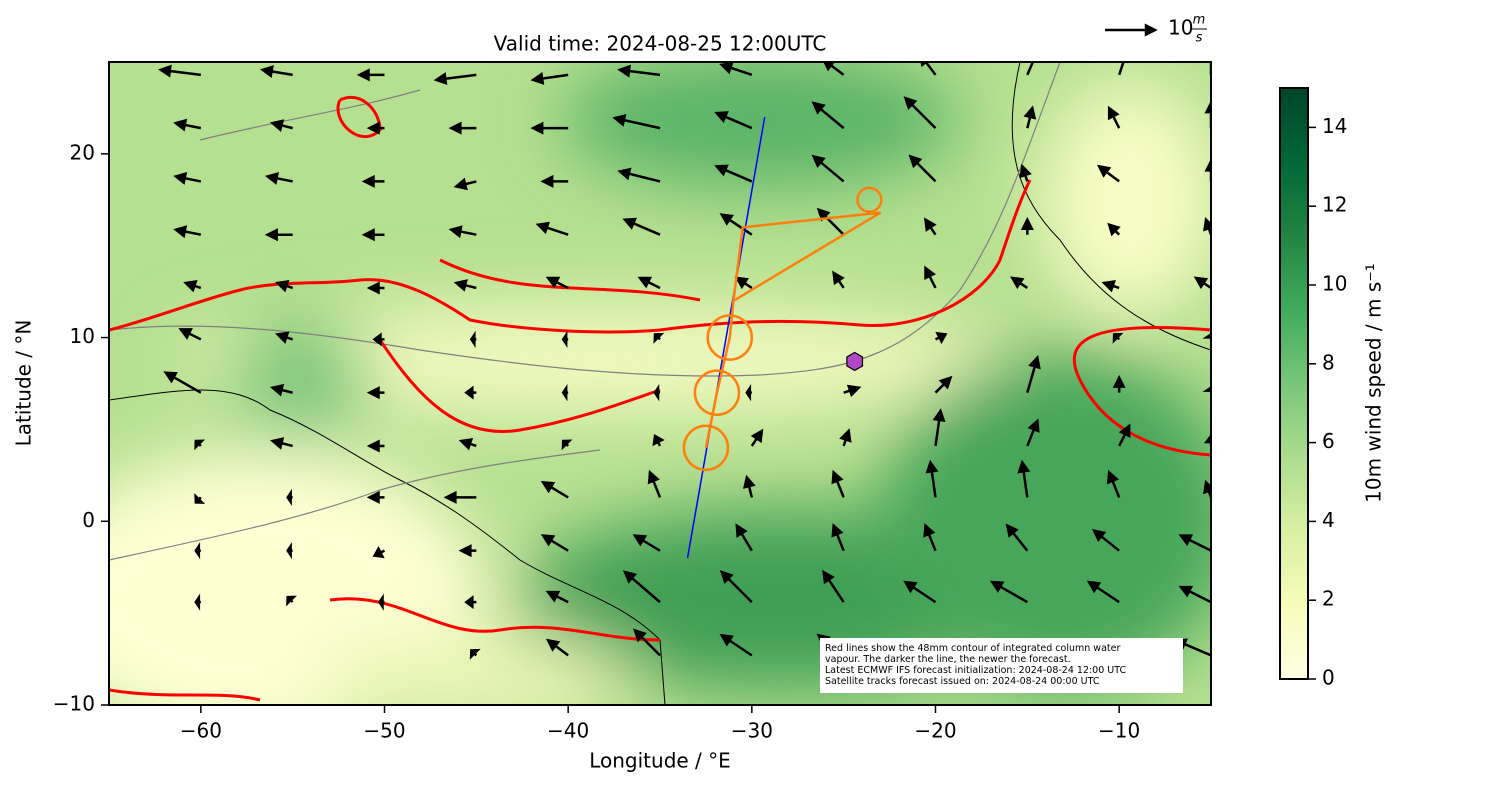  What do you see at coordinates (1199, 20) in the screenshot?
I see `quiver-key-unit-numerator: m` at bounding box center [1199, 20].